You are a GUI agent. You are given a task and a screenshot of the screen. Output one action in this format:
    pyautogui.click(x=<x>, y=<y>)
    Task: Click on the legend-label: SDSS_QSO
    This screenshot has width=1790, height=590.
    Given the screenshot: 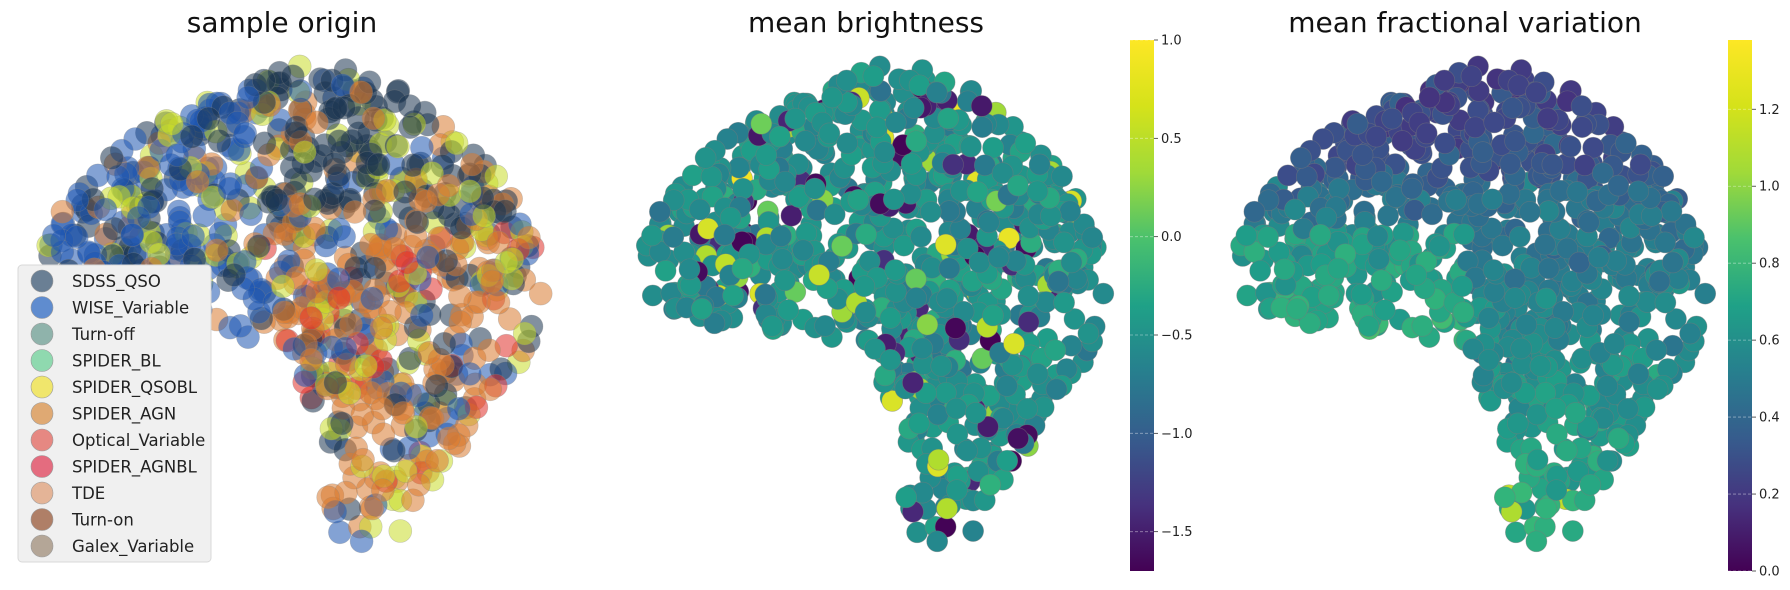 What is the action you would take?
    pyautogui.click(x=116, y=282)
    